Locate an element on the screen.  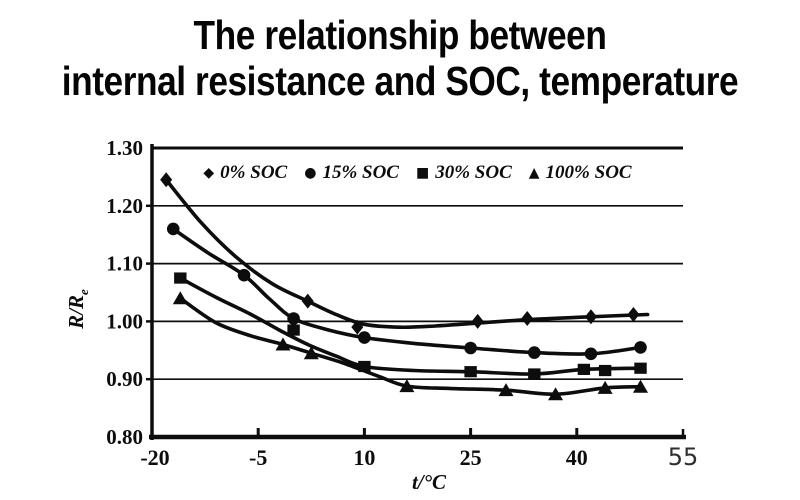
legend-item-3: ▲ 100% SOC is located at coordinates (580, 173).